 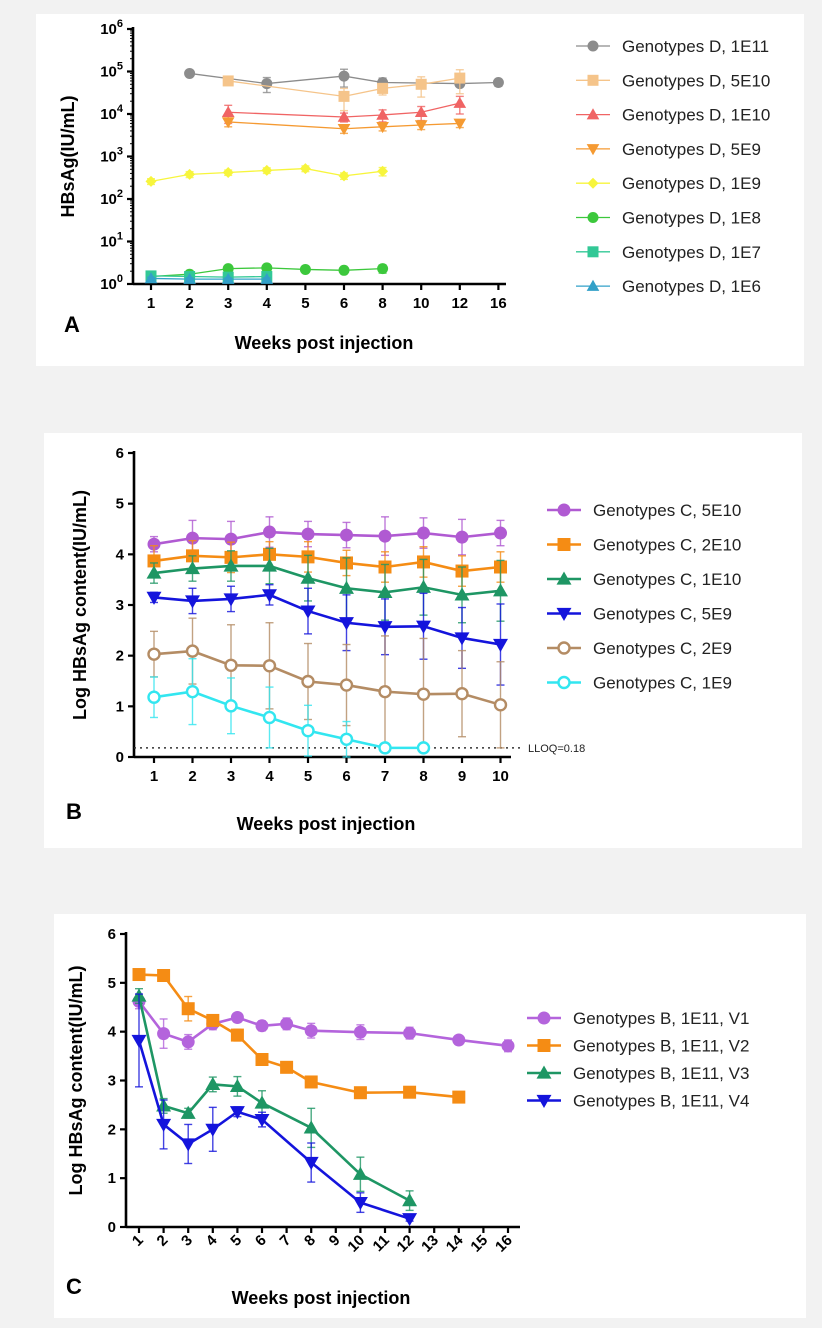 I want to click on legend-label: Genotypes D, 5E9, so click(x=691, y=149).